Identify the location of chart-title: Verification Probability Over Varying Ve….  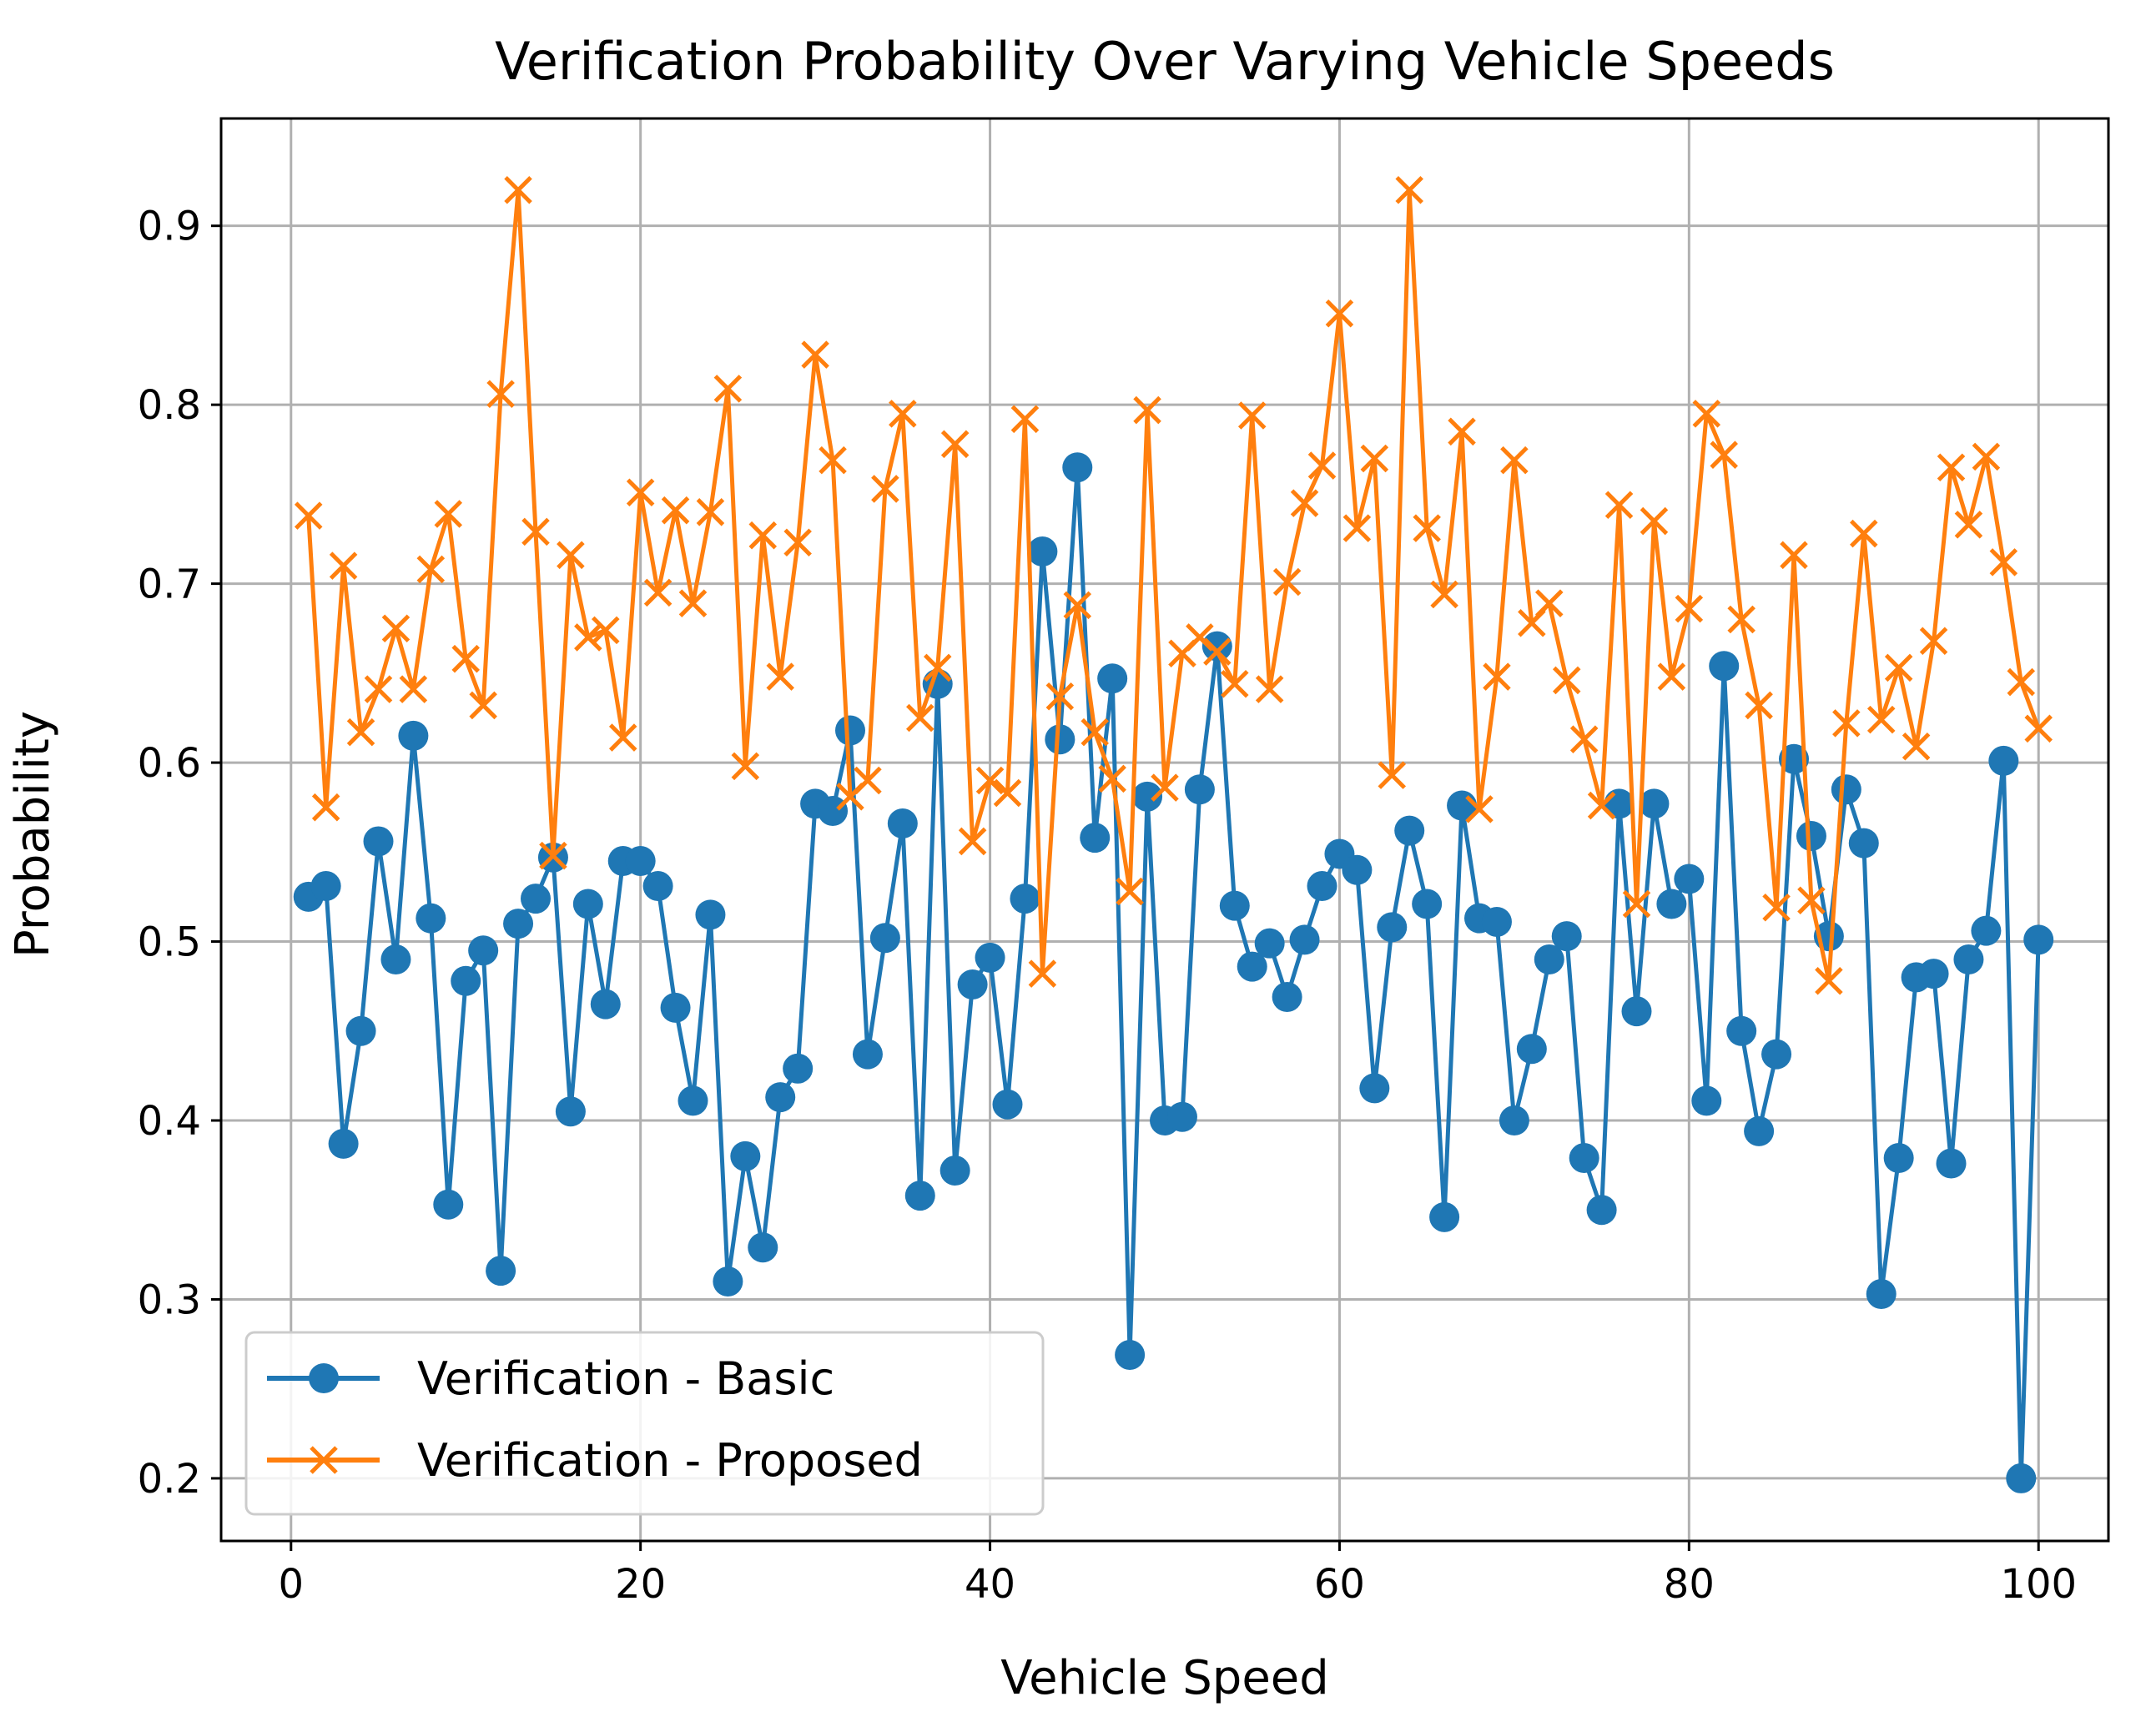
(1165, 61).